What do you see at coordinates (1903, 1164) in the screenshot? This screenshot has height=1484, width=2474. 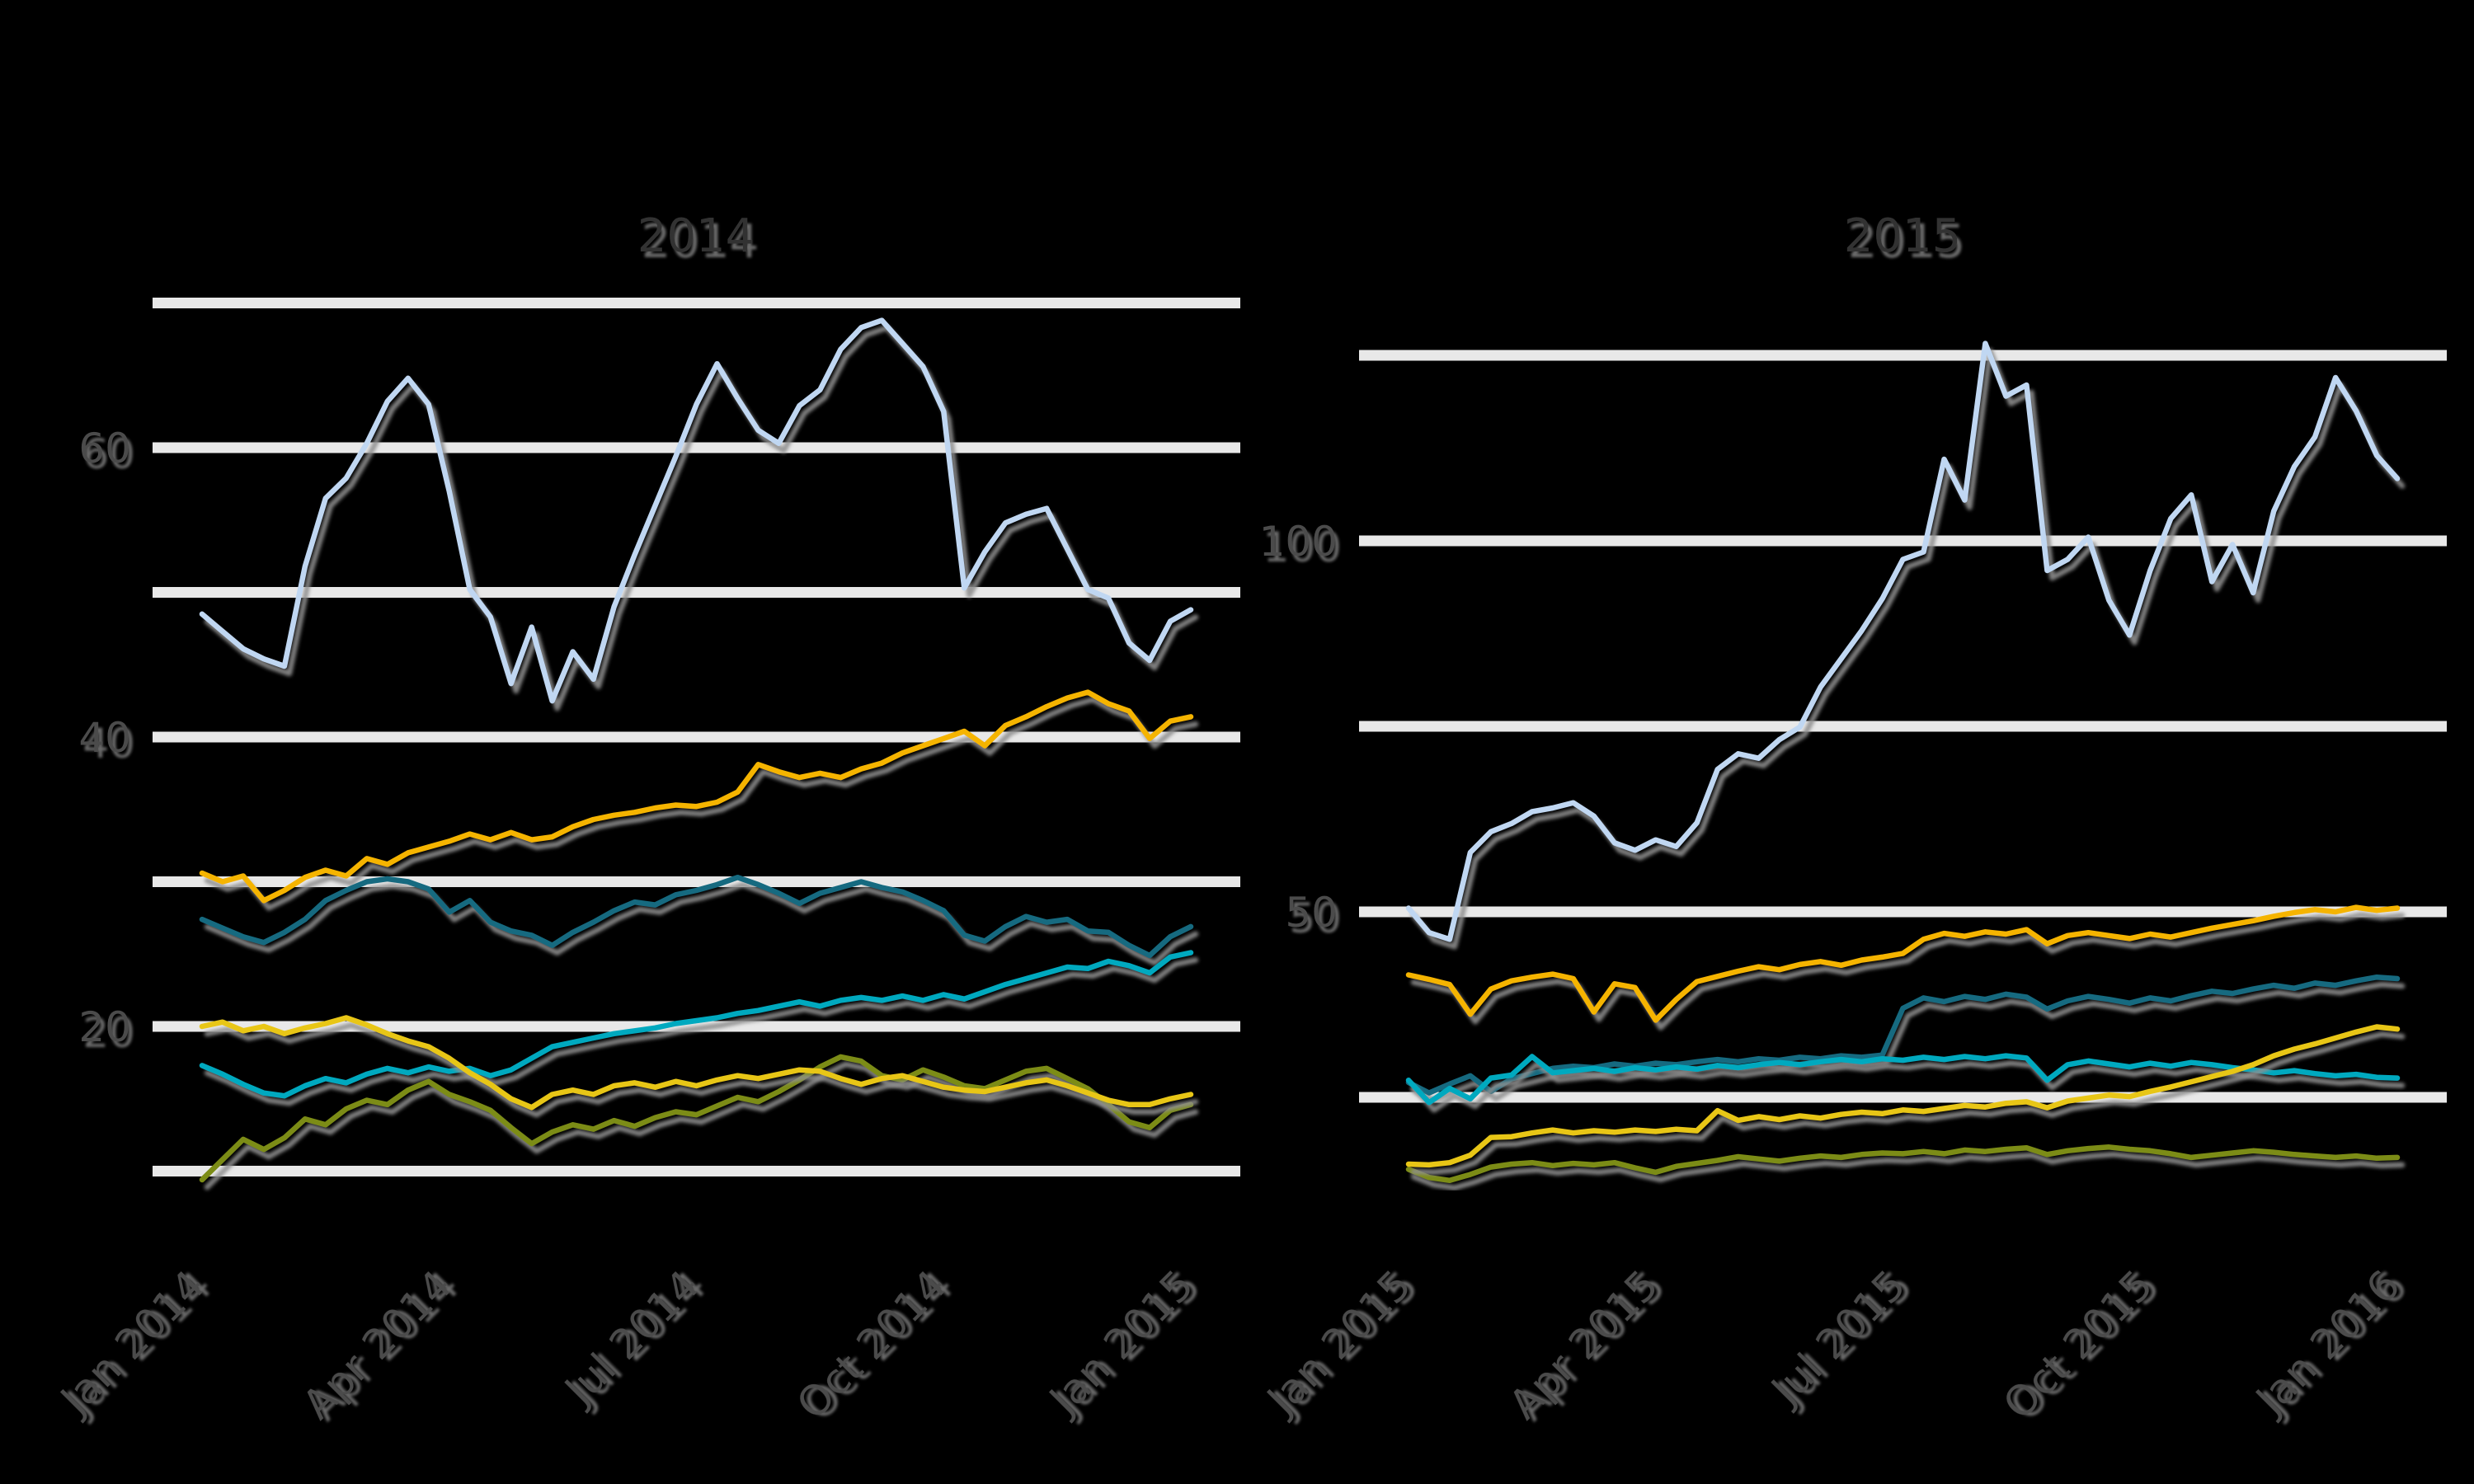 I see `series-line-olive-2015` at bounding box center [1903, 1164].